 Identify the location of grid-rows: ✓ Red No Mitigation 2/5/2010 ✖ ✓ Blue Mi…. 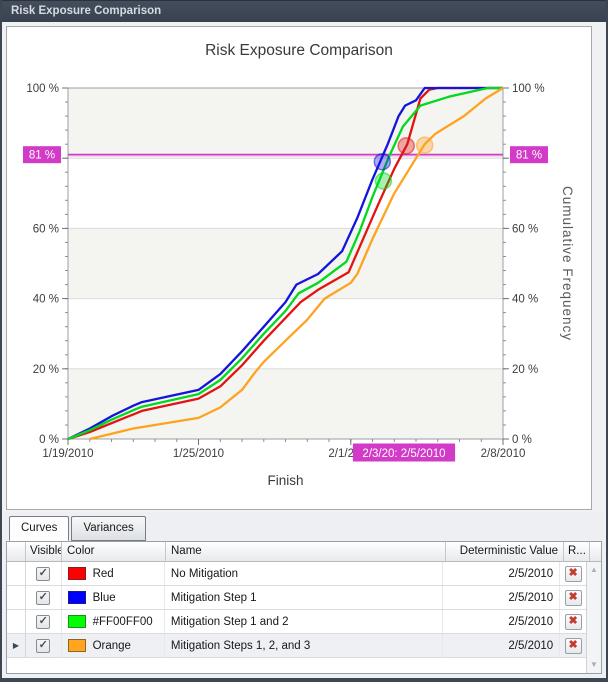
(296, 610).